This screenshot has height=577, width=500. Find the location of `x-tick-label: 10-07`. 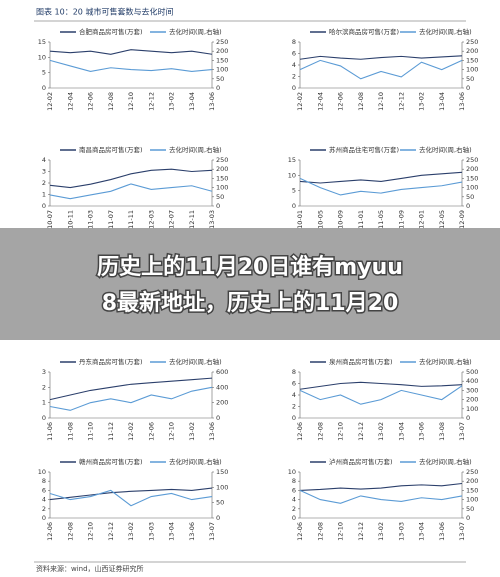

x-tick-label: 10-07 is located at coordinates (50, 219).